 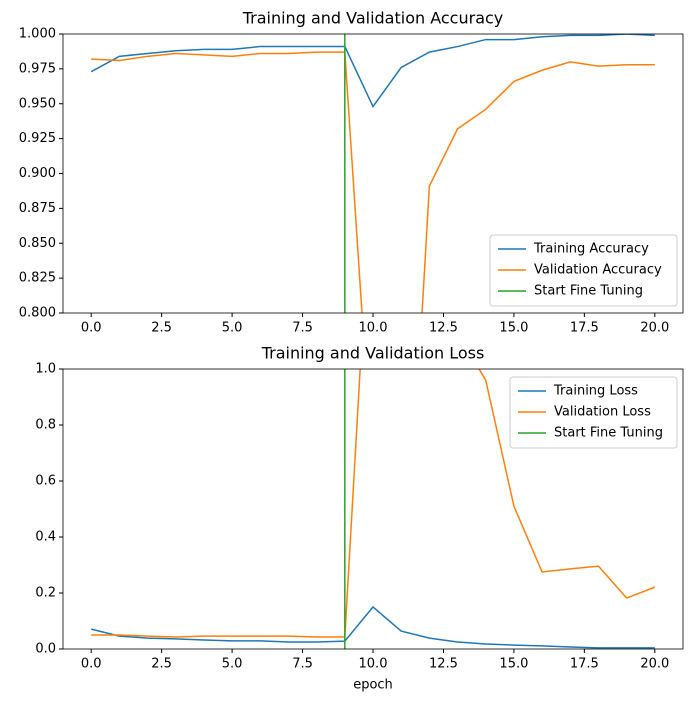 What do you see at coordinates (45, 649) in the screenshot?
I see `y-tick-label: 0.0` at bounding box center [45, 649].